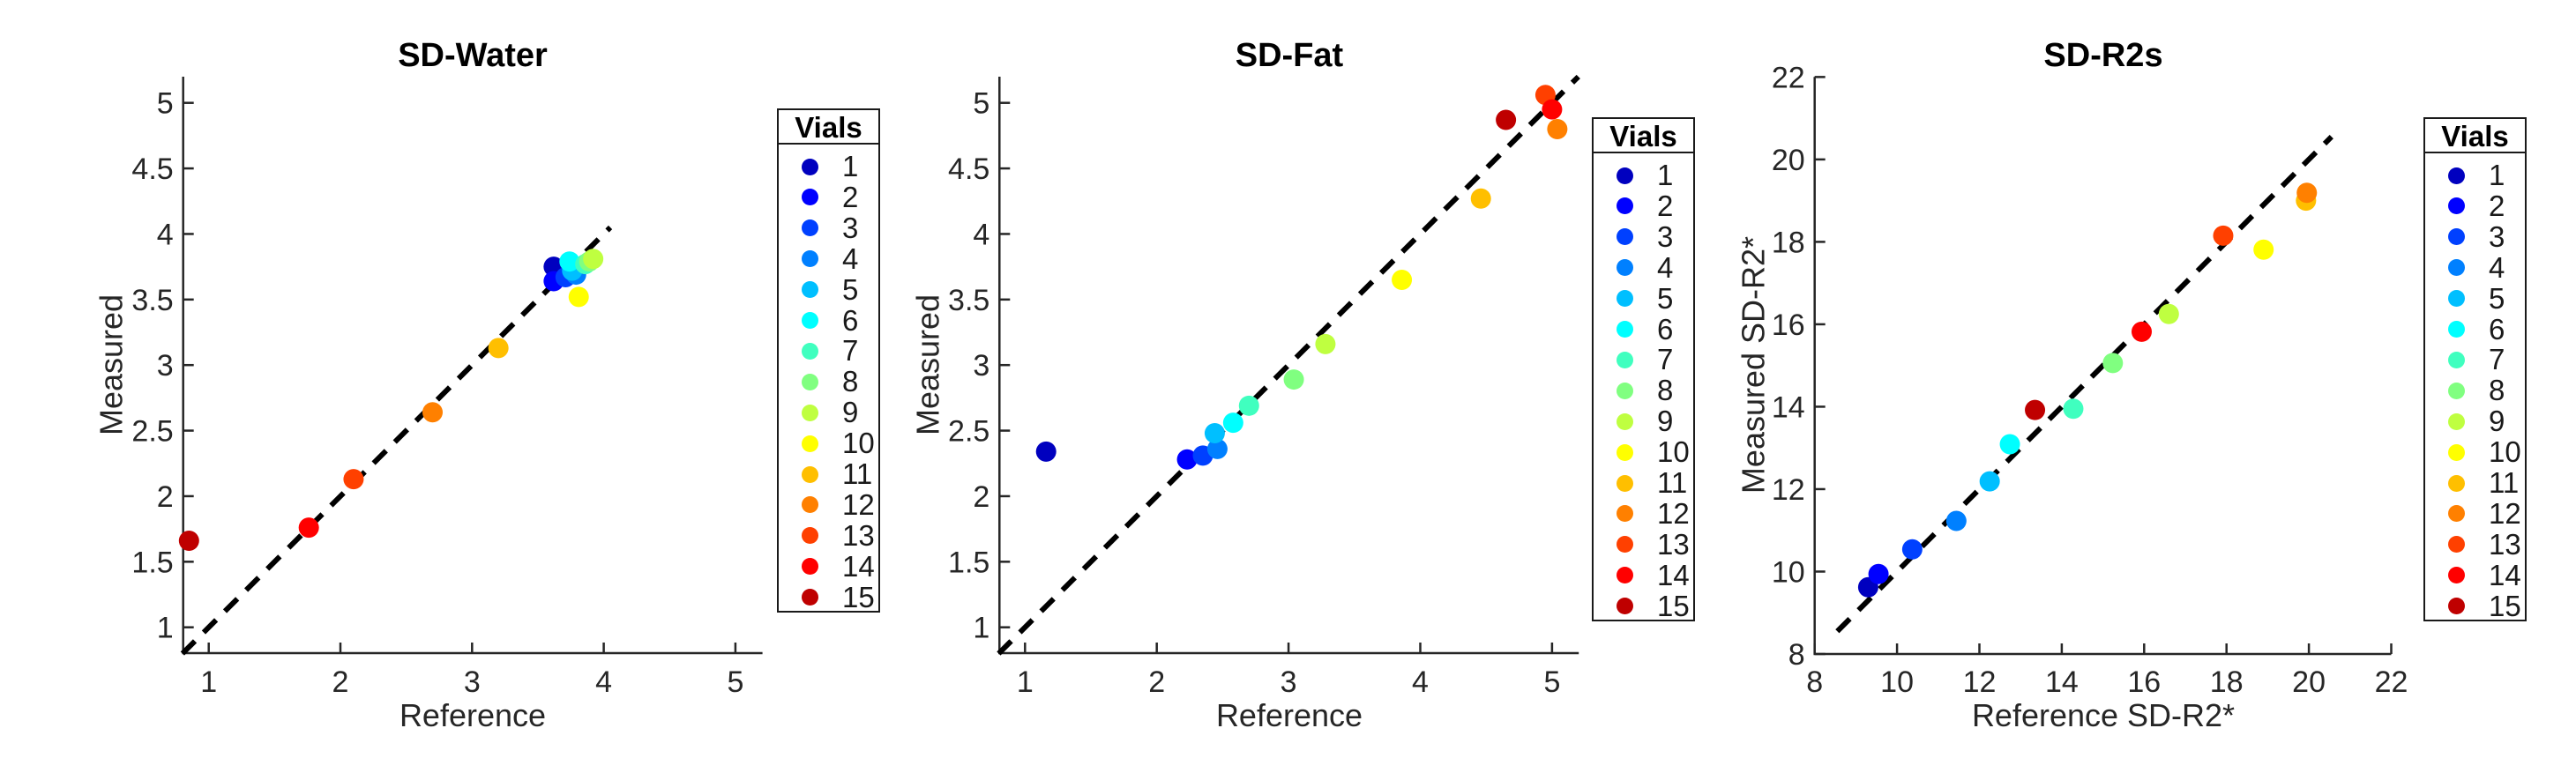  Describe the element at coordinates (1289, 715) in the screenshot. I see `x-axis-label: Reference` at that location.